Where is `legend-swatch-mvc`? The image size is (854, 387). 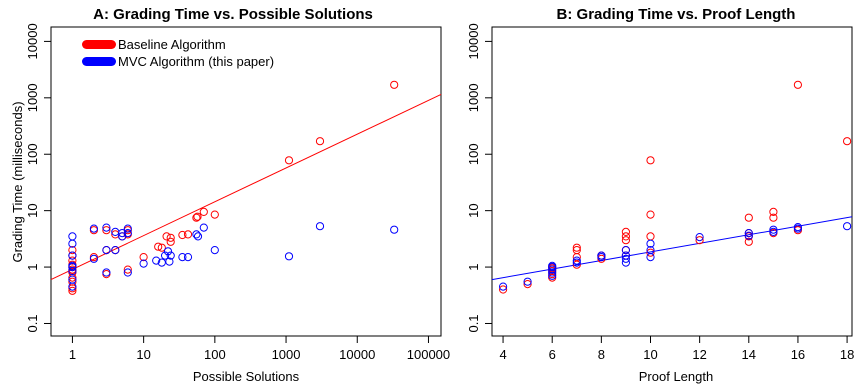 legend-swatch-mvc is located at coordinates (99, 61).